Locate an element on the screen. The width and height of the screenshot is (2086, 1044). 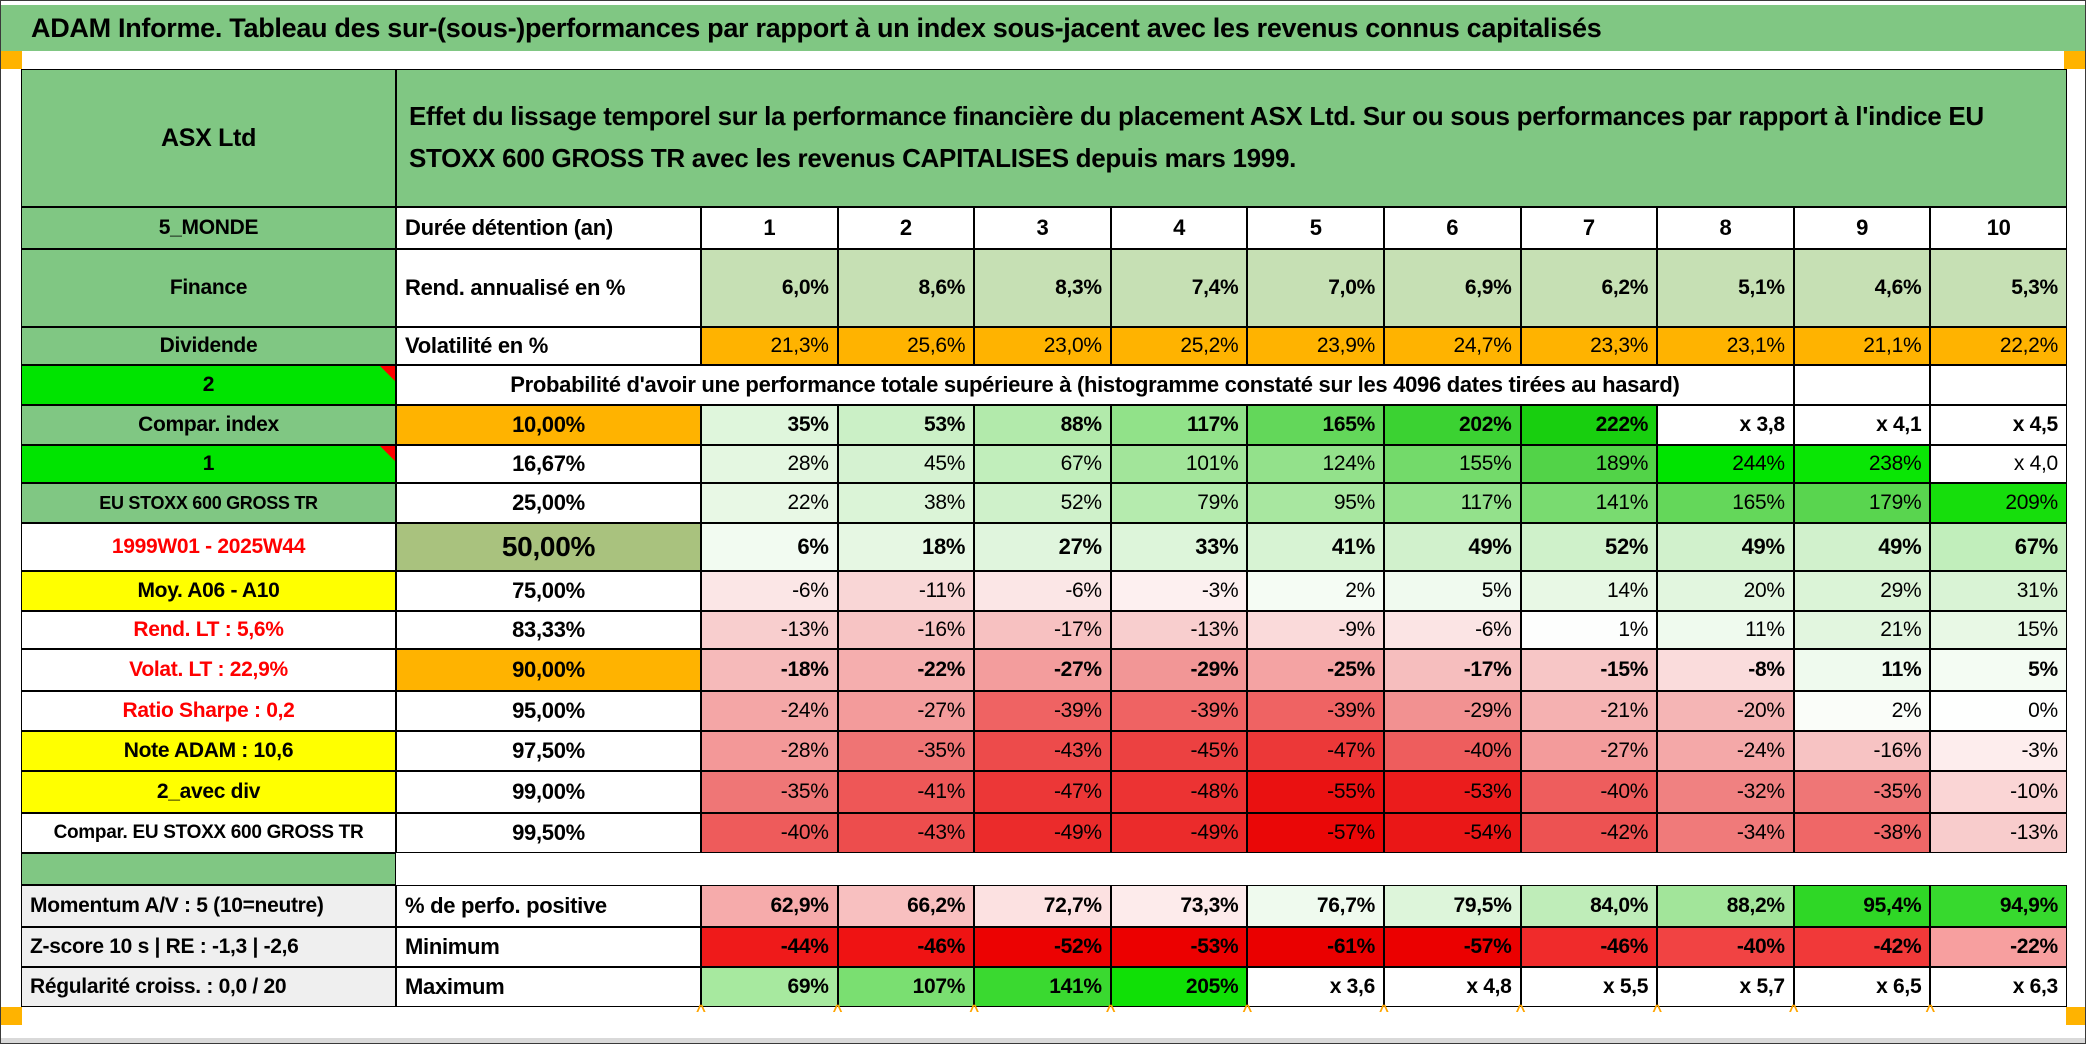
maximum-value-cell: x 5,5 is located at coordinates (1589, 987).